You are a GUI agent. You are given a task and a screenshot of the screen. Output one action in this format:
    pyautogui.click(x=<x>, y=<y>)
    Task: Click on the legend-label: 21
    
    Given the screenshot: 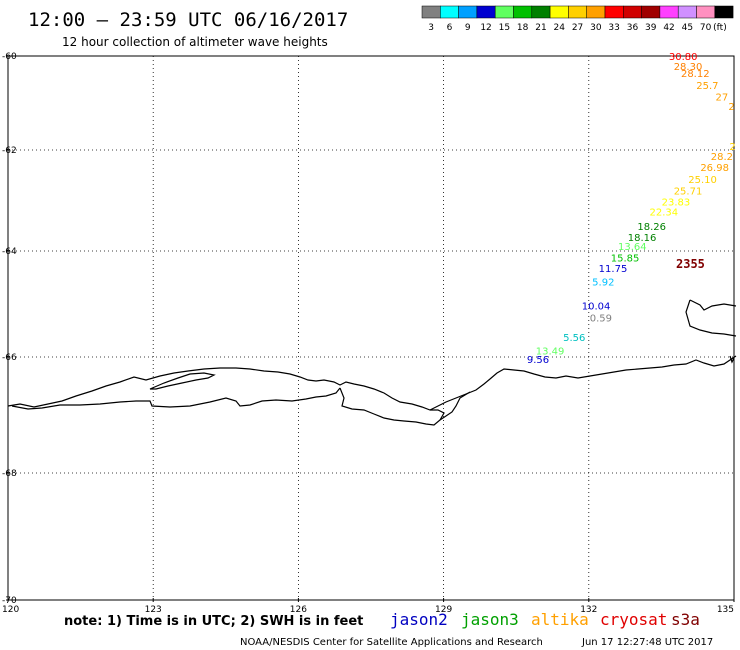 What is the action you would take?
    pyautogui.click(x=540, y=28)
    